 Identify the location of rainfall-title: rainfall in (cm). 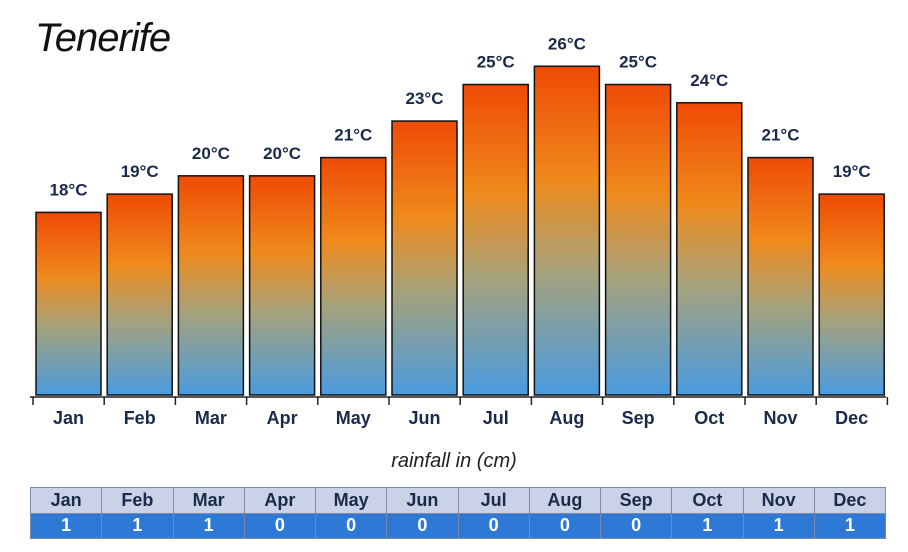
(454, 461).